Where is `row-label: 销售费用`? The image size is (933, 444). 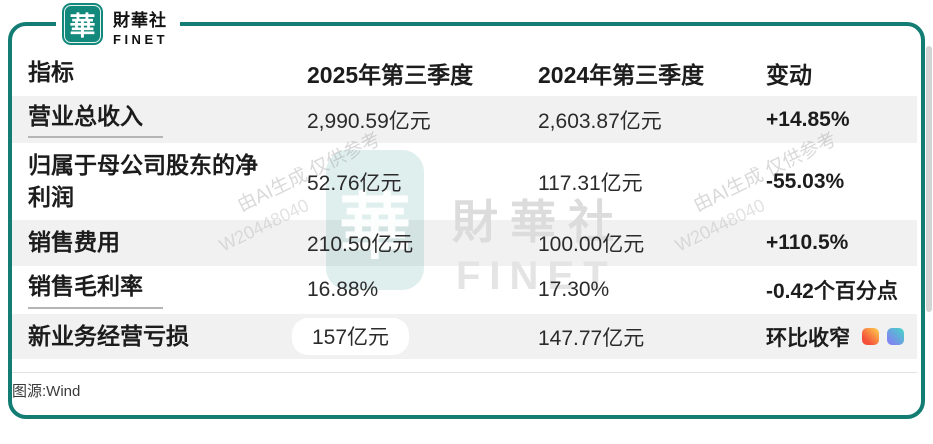
row-label: 销售费用 is located at coordinates (74, 242).